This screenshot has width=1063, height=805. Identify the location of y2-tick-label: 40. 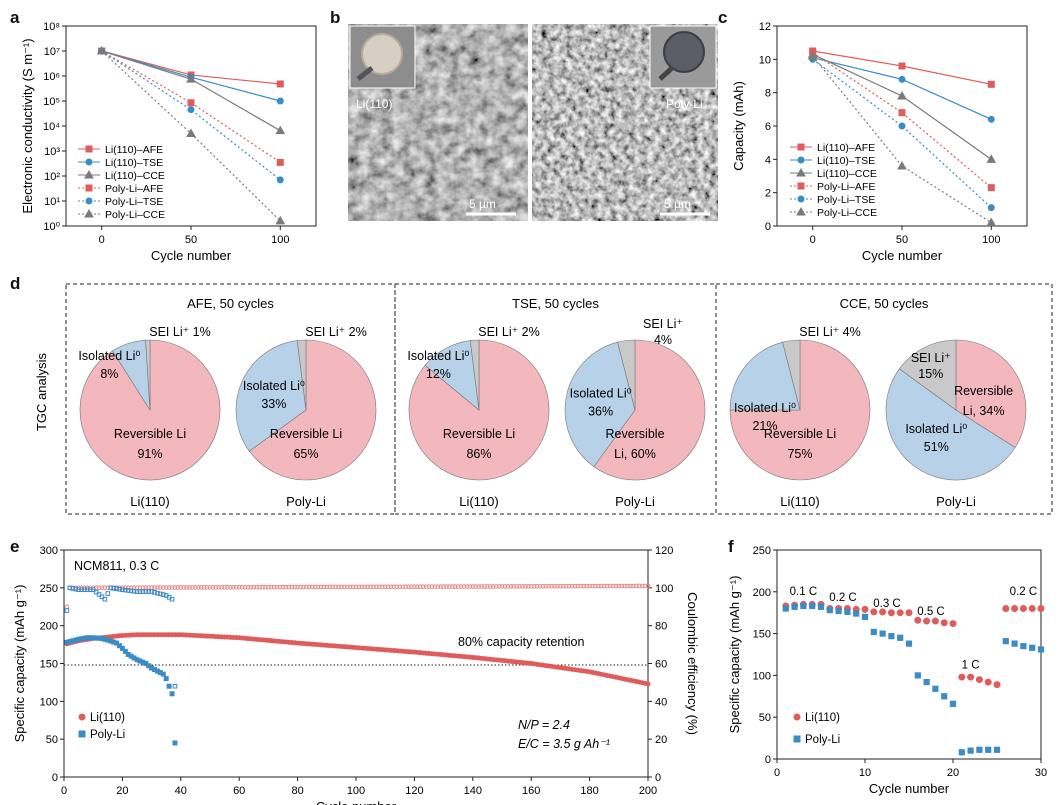
(661, 702).